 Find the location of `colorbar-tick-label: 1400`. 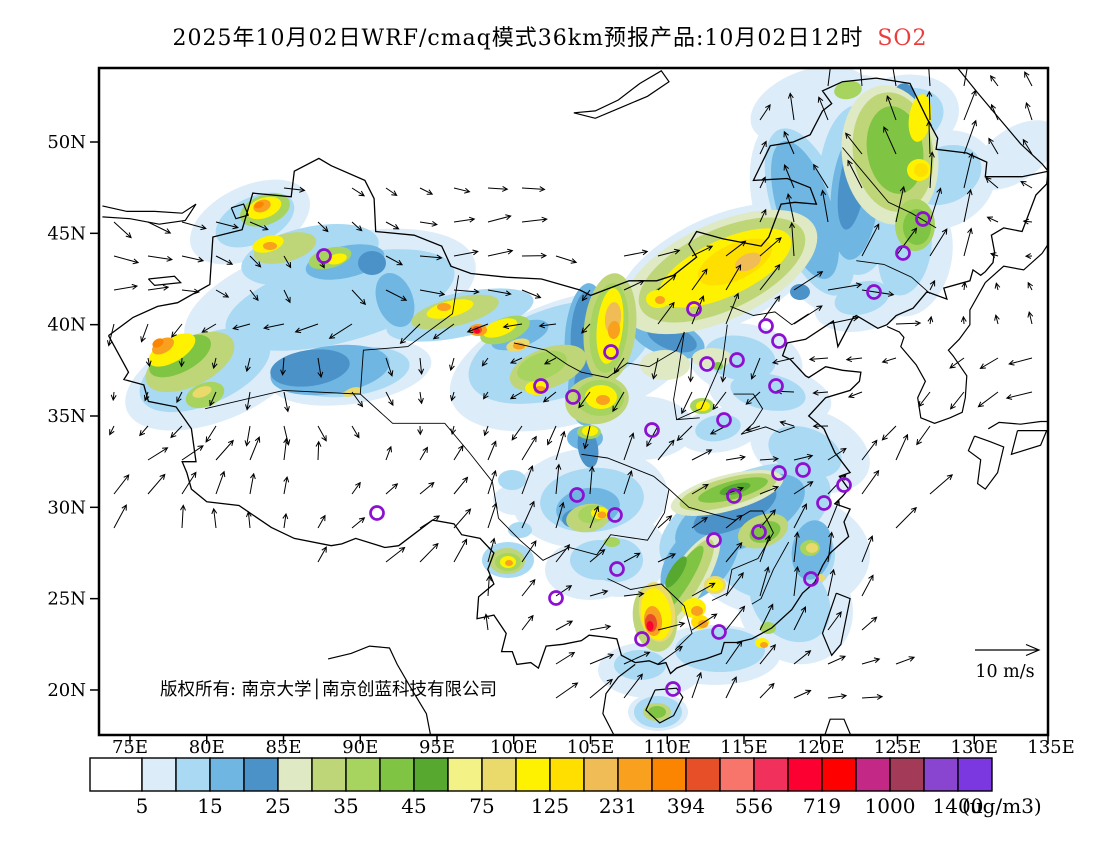

colorbar-tick-label: 1400 is located at coordinates (958, 806).